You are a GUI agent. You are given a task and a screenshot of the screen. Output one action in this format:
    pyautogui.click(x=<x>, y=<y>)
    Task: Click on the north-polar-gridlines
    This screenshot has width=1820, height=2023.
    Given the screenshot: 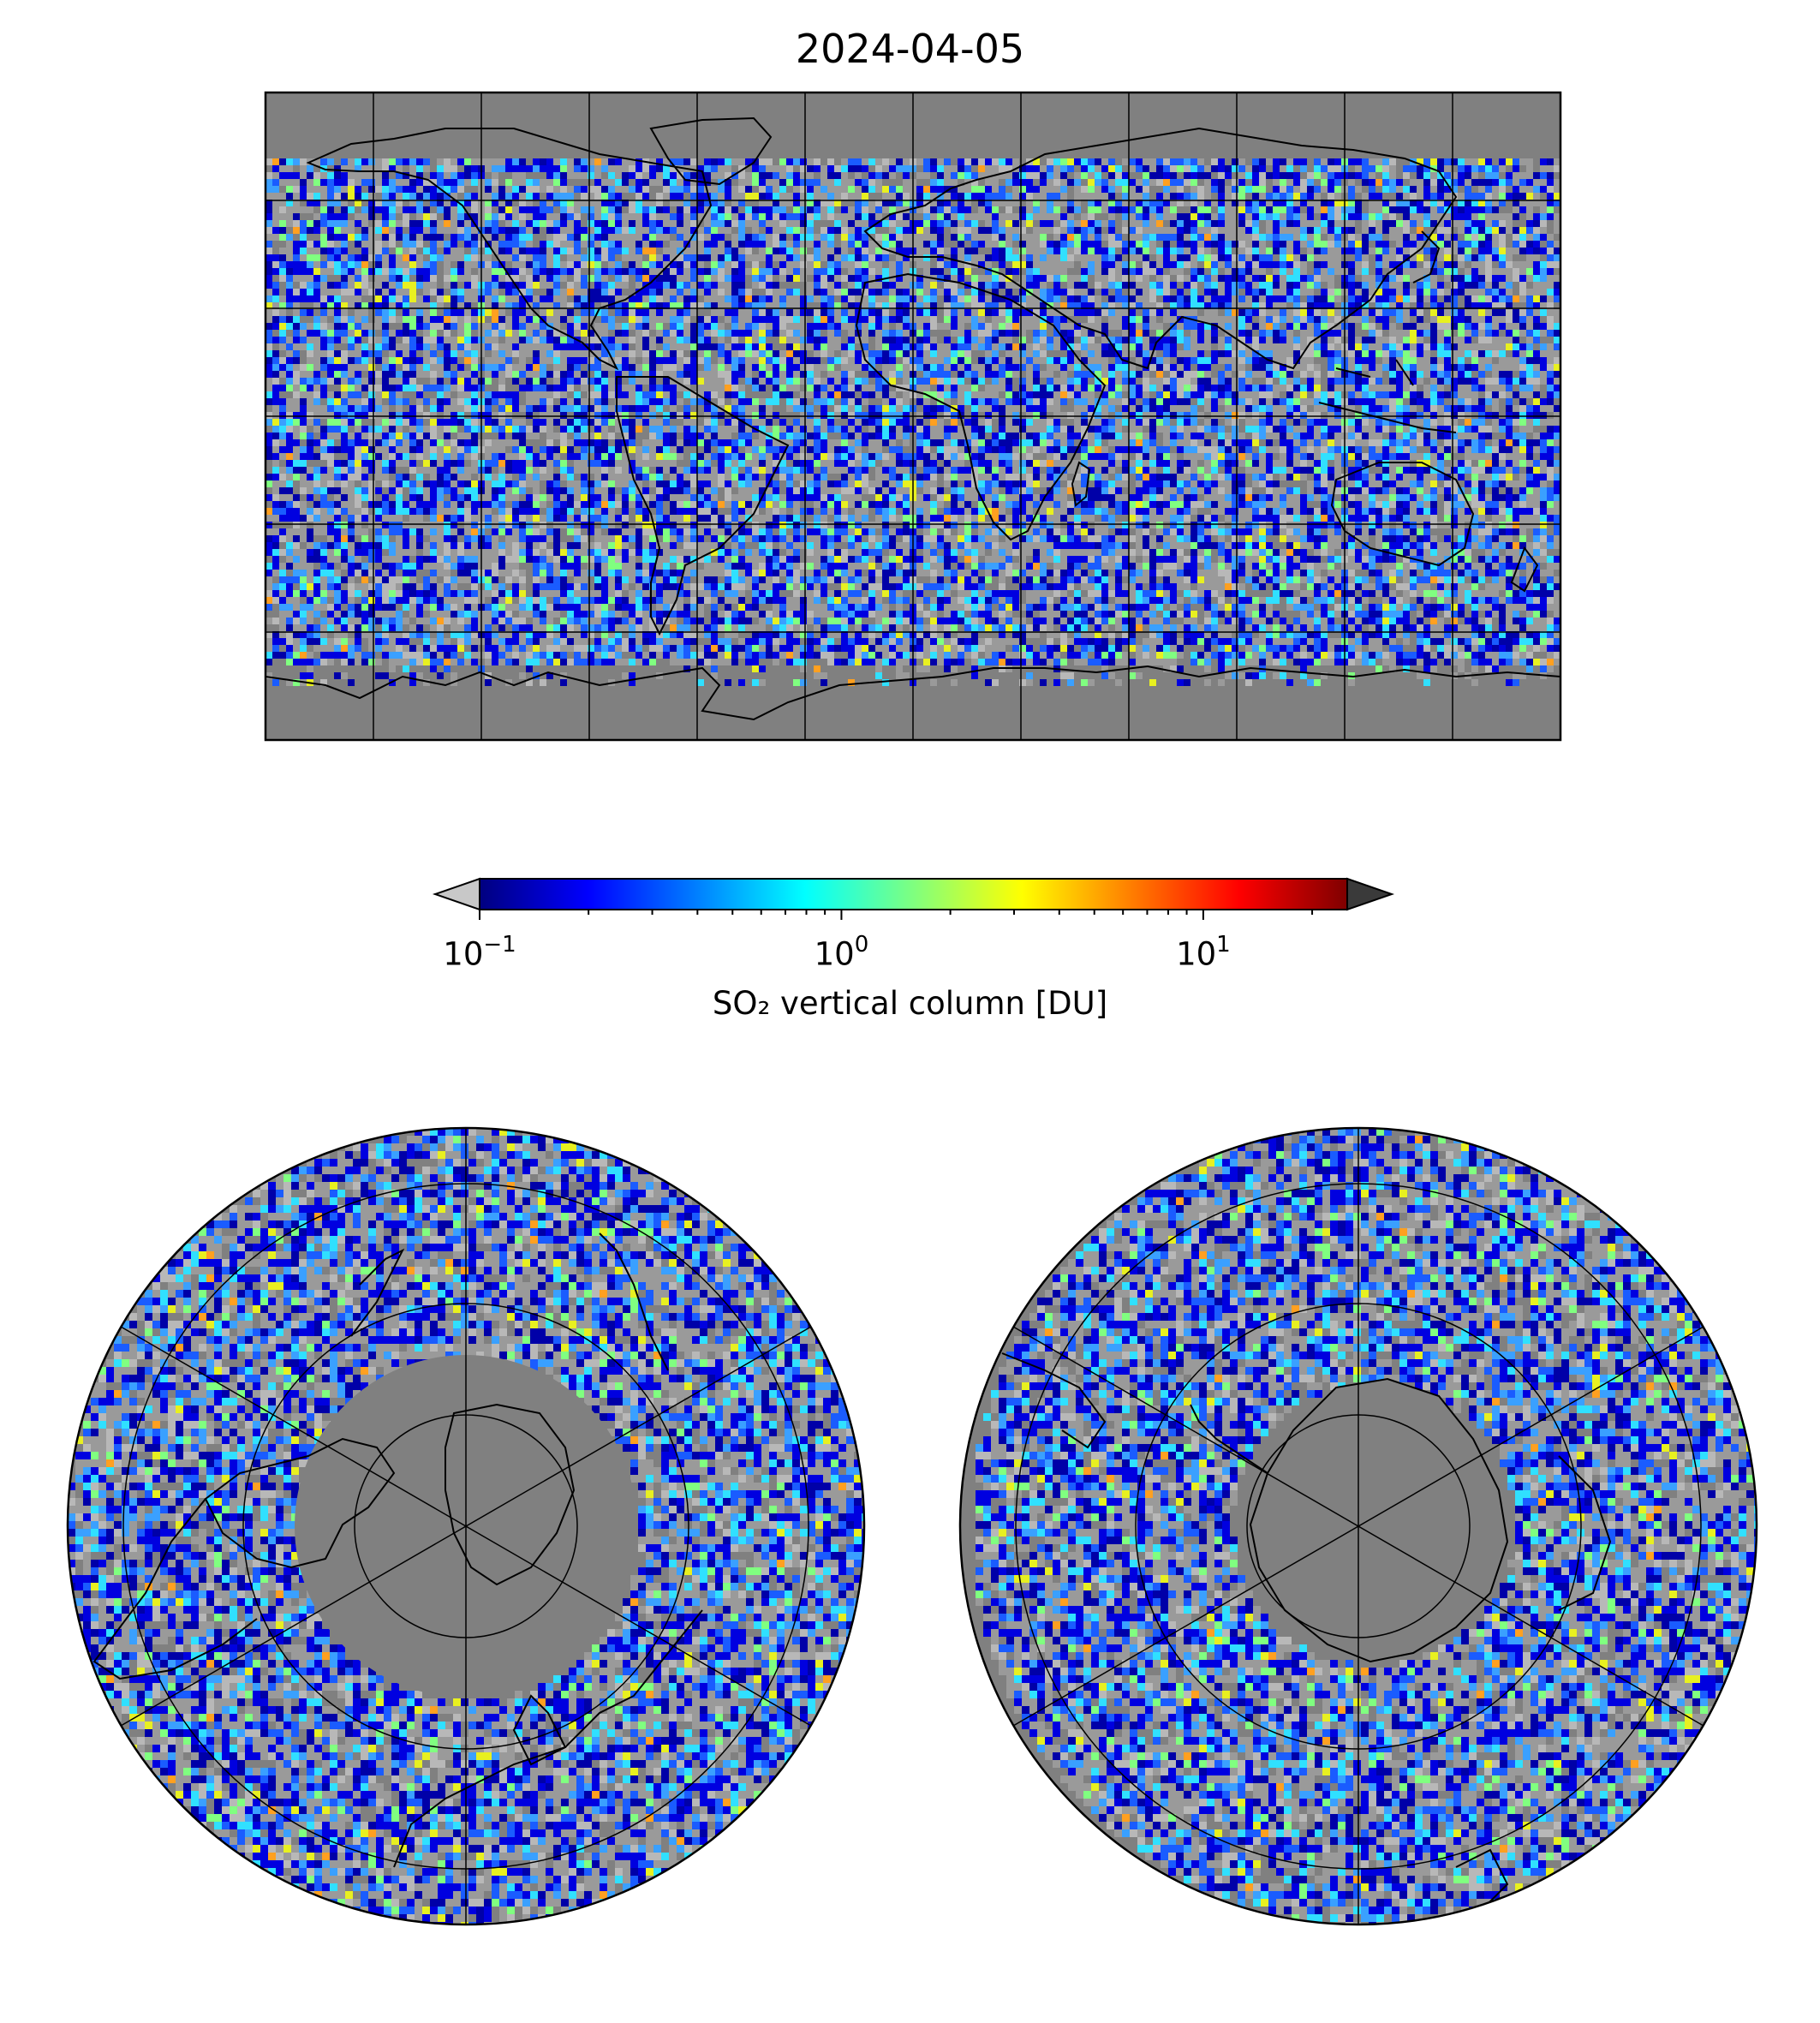 What is the action you would take?
    pyautogui.click(x=466, y=1526)
    